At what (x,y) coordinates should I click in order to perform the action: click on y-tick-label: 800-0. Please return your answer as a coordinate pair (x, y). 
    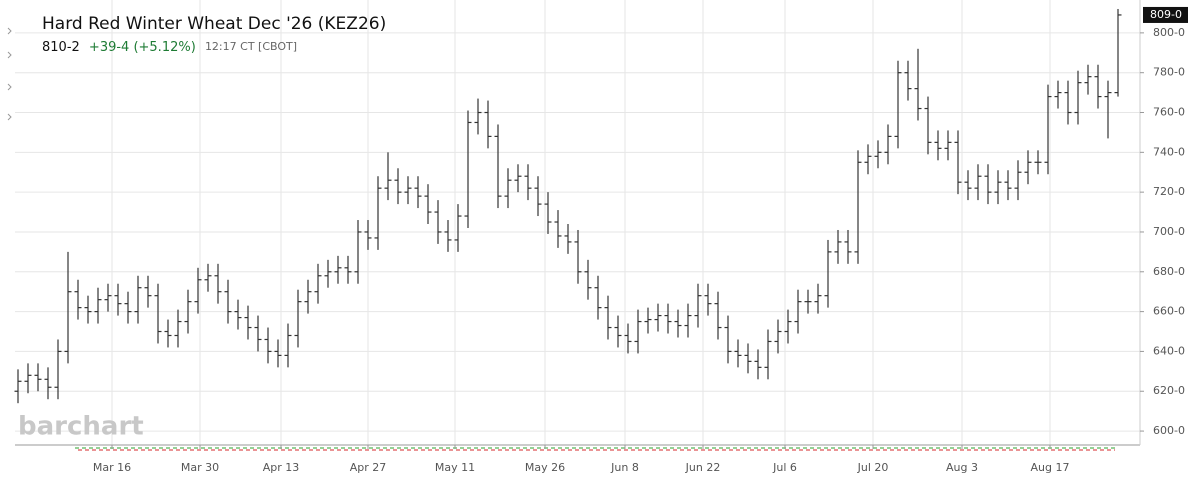
    Looking at the image, I should click on (1169, 32).